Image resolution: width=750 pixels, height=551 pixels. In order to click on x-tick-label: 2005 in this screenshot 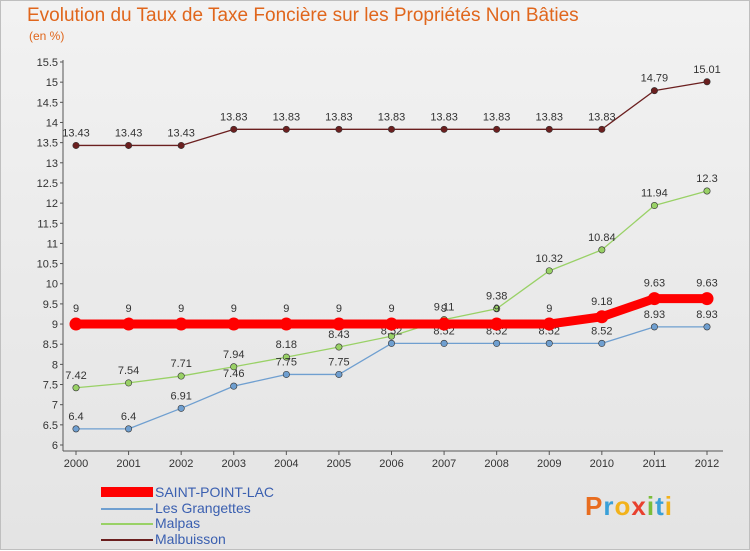, I will do `click(339, 464)`.